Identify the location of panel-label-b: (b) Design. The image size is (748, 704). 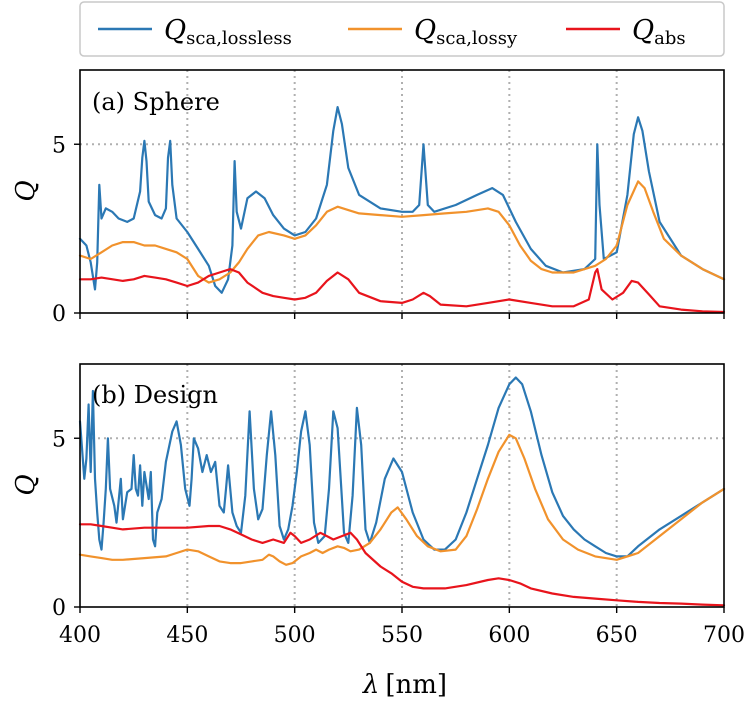
(155, 395).